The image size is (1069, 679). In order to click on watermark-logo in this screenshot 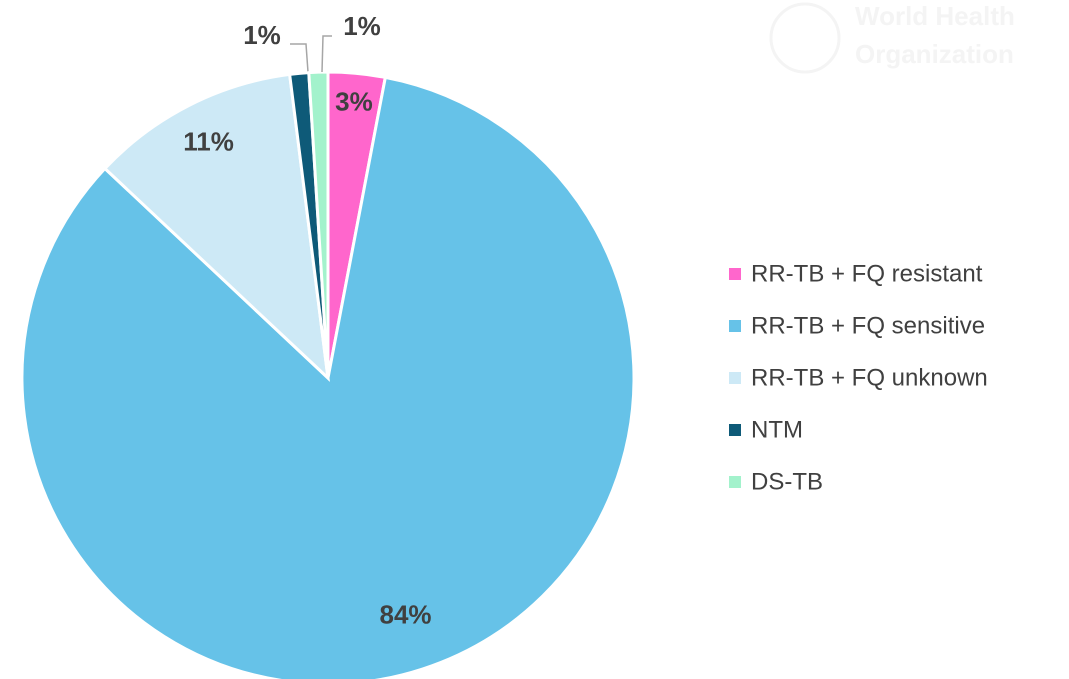, I will do `click(805, 38)`.